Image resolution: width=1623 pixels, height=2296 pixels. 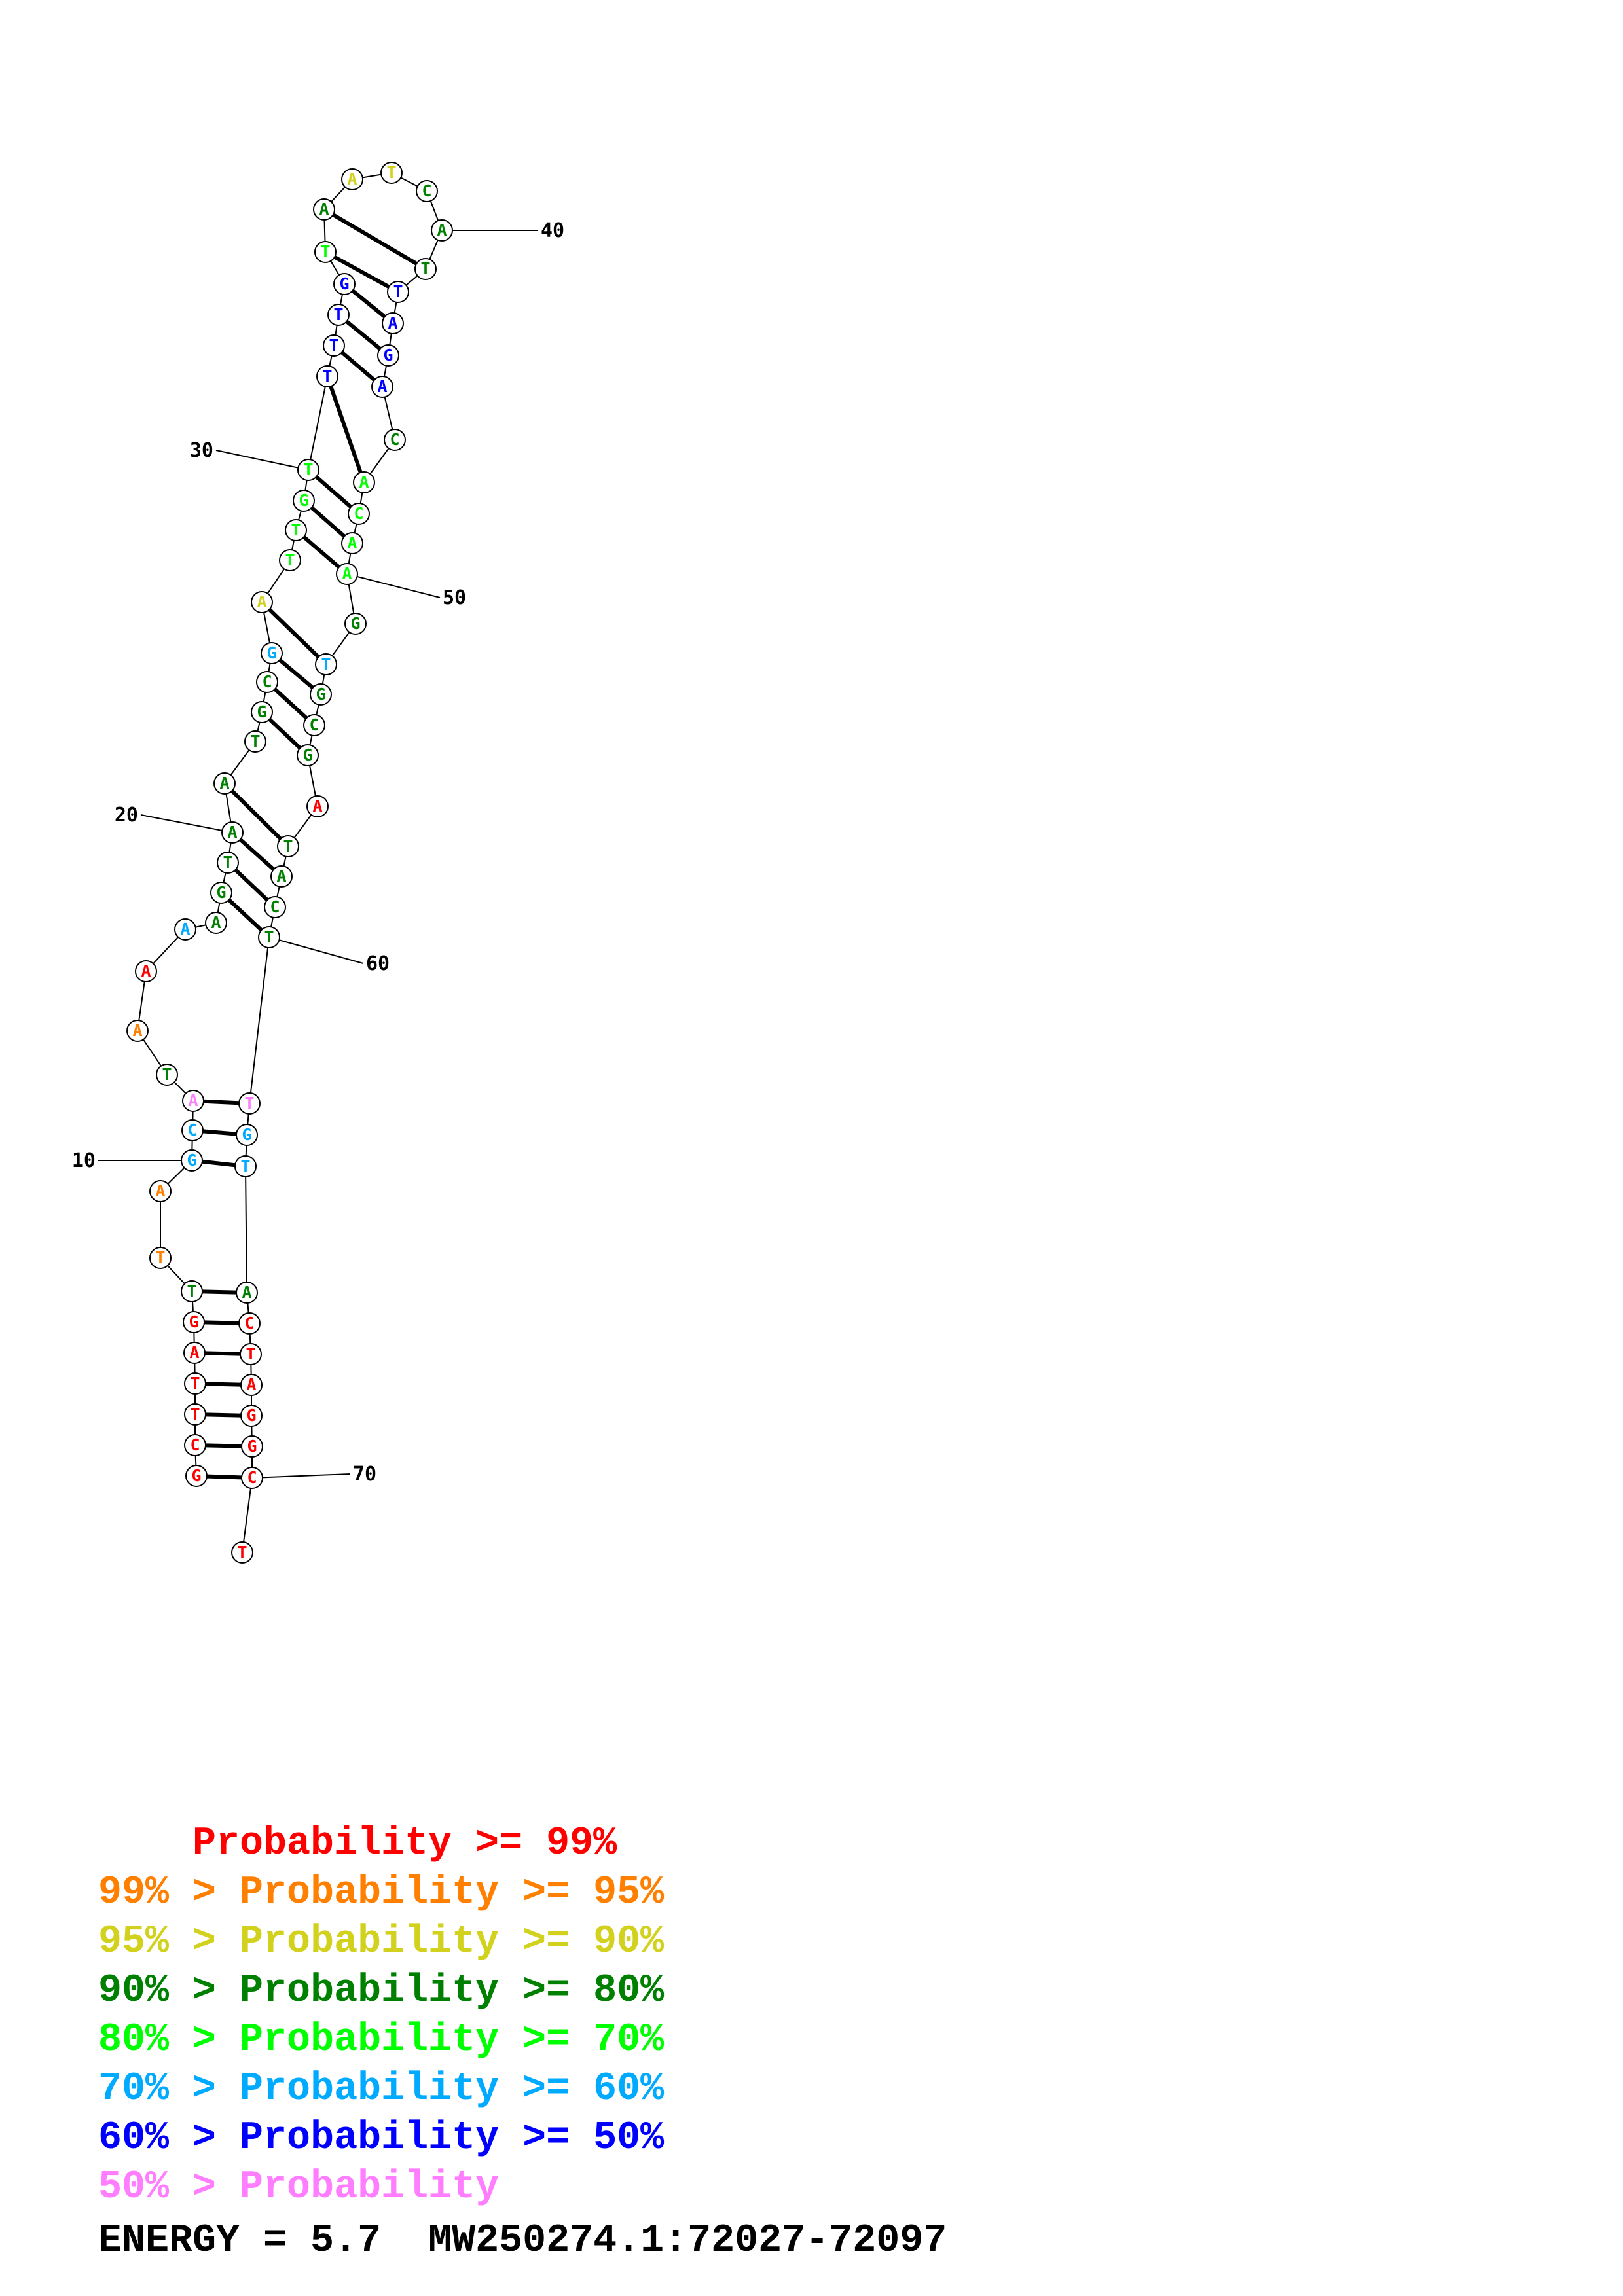 I want to click on legend-prefix: 50% >, so click(x=169, y=2187).